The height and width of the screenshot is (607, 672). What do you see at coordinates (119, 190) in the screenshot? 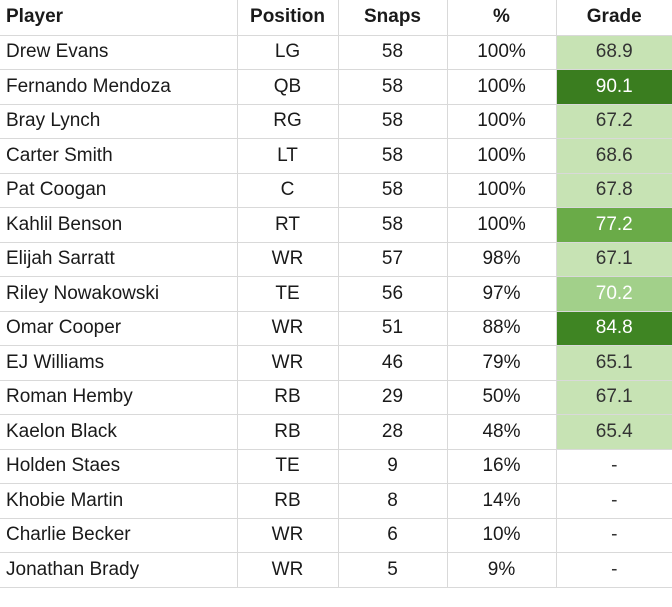
I see `cell-player: Pat Coogan` at bounding box center [119, 190].